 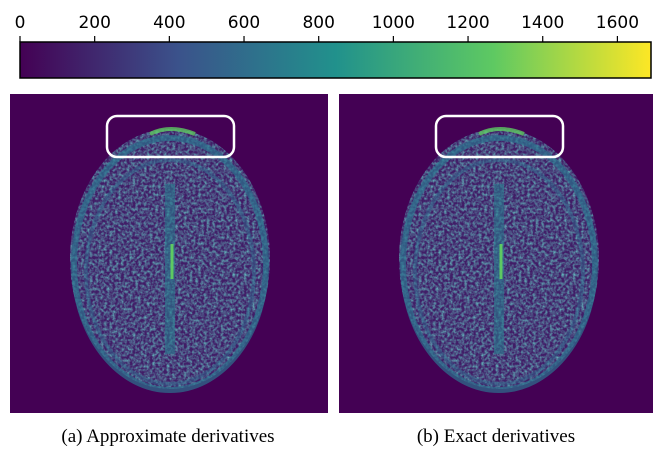 I want to click on tick-label: 400, so click(x=169, y=23).